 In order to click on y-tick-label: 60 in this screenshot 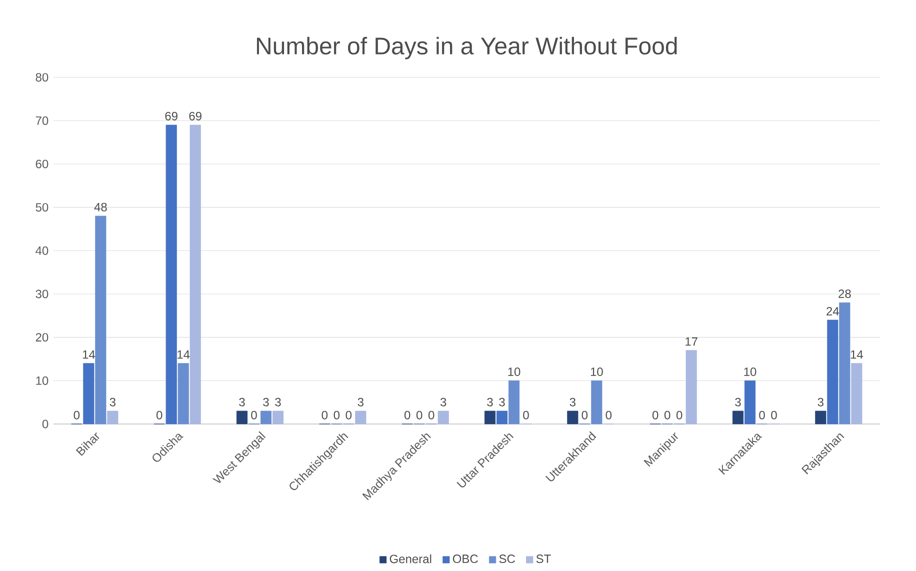, I will do `click(42, 164)`.